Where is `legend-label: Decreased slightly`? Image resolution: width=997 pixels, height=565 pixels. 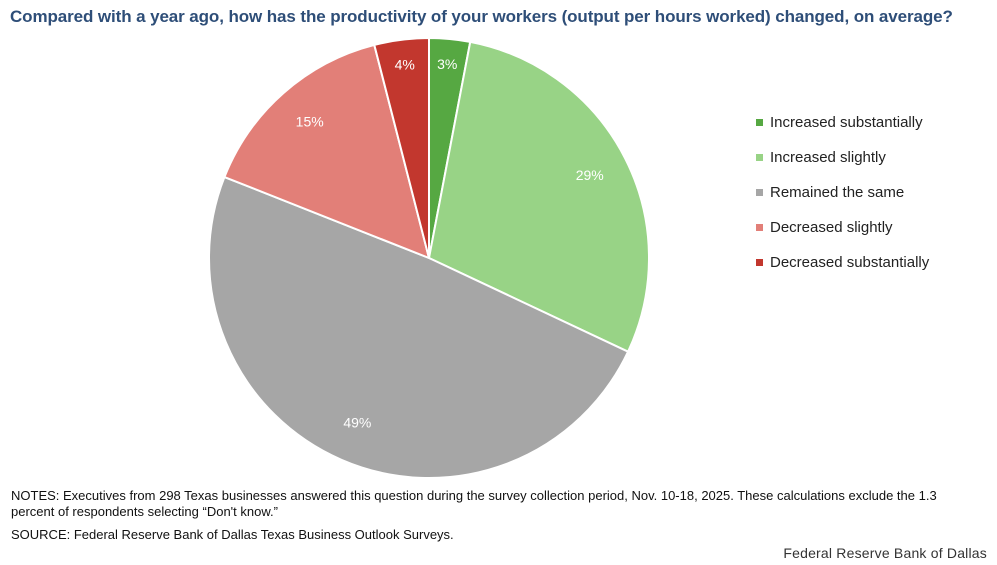 legend-label: Decreased slightly is located at coordinates (831, 227).